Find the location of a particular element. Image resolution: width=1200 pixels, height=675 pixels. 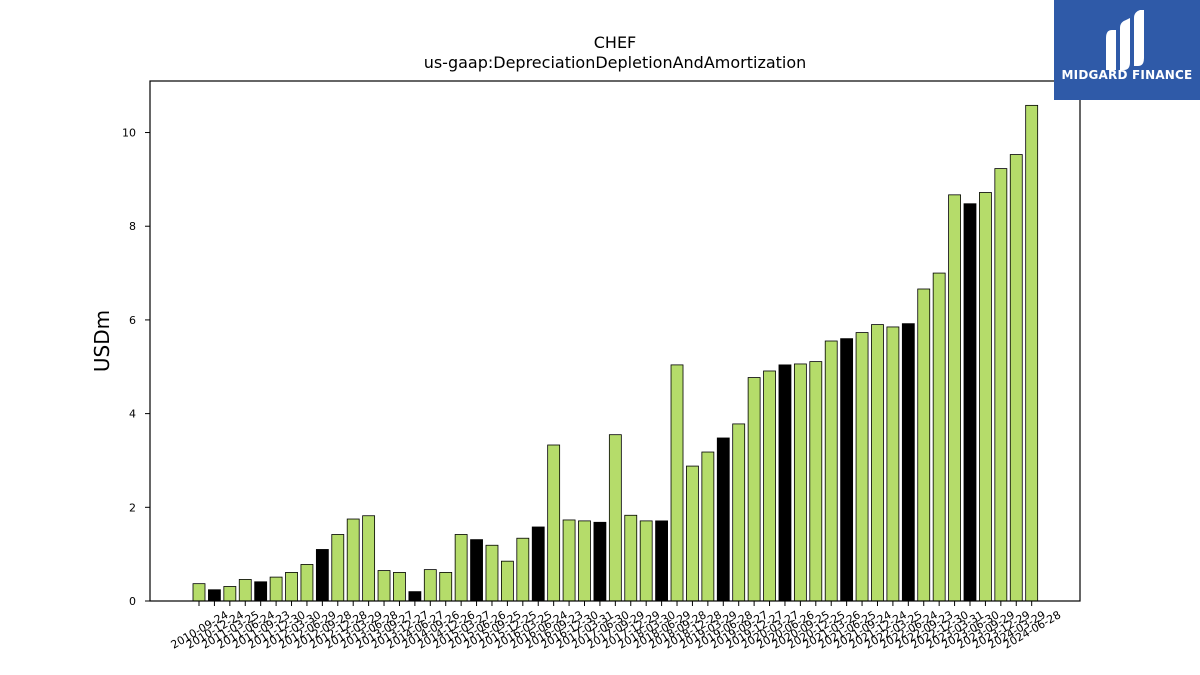

y-tick-label: 0 is located at coordinates (132, 601).